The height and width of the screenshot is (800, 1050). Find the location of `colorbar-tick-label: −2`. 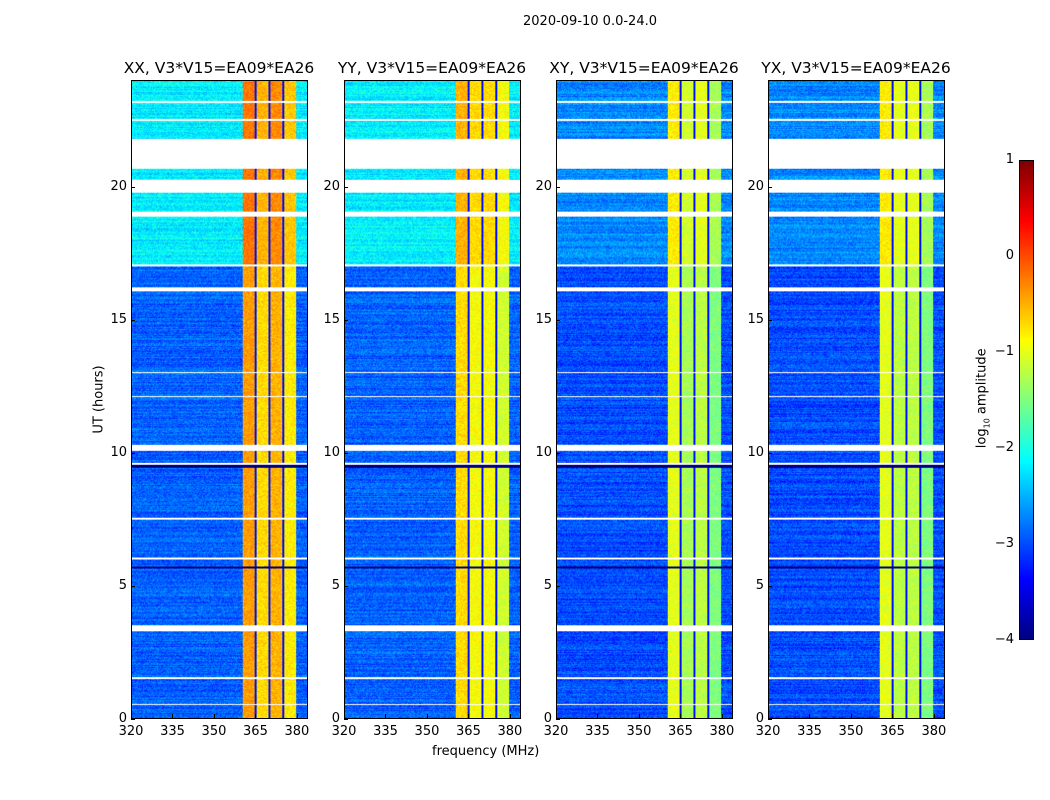

colorbar-tick-label: −2 is located at coordinates (1004, 447).